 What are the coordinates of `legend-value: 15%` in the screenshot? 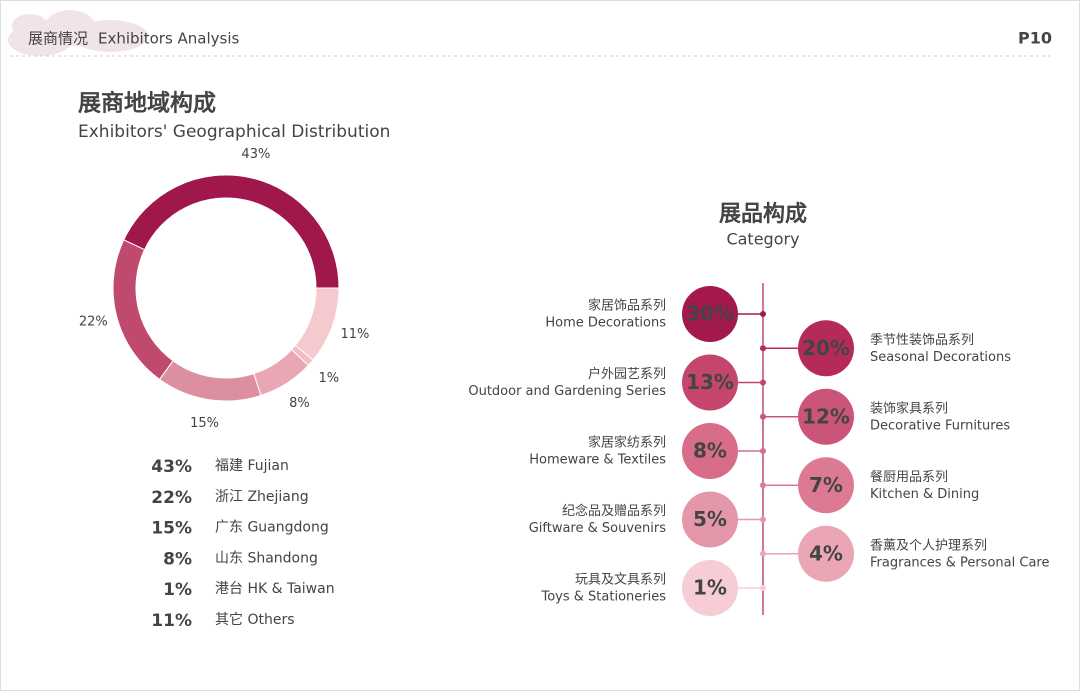 It's located at (171, 529).